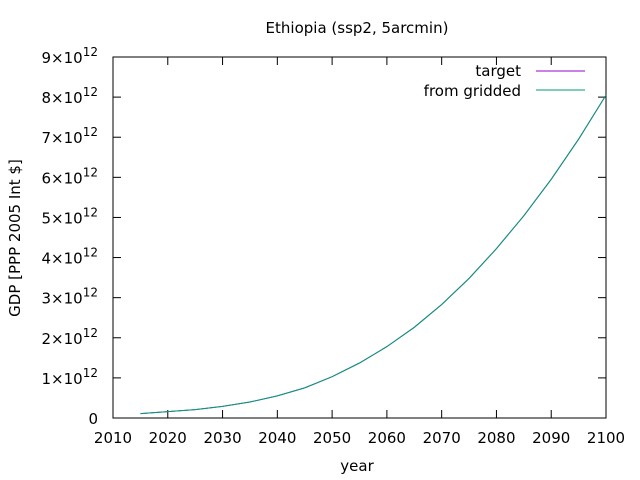  Describe the element at coordinates (498, 71) in the screenshot. I see `legend-label-target: target` at that location.